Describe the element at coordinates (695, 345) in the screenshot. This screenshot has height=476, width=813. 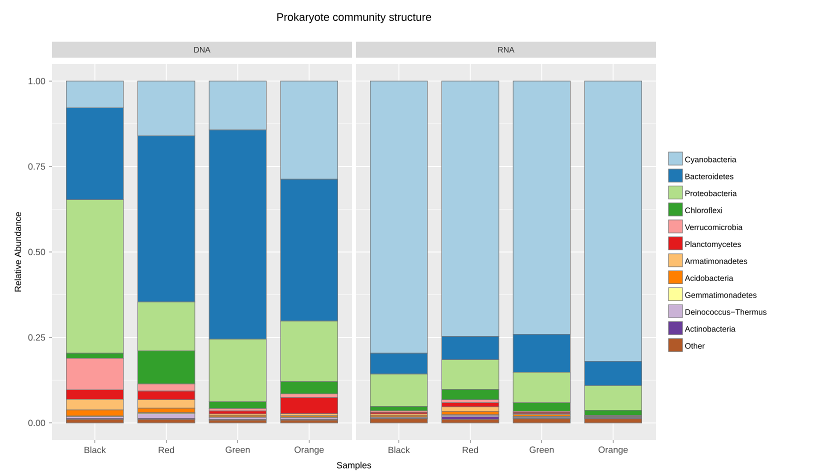
I see `legend-label: Other` at that location.